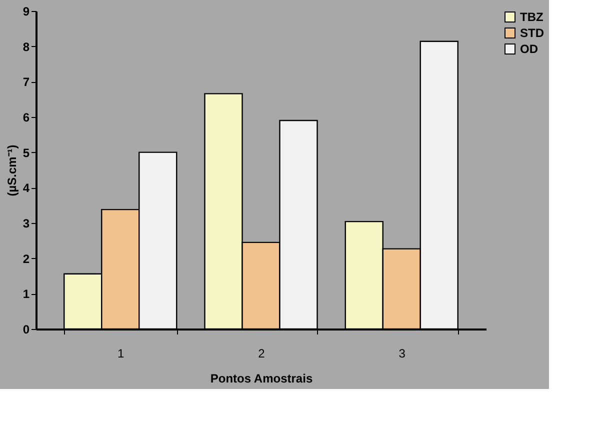 Image resolution: width=607 pixels, height=443 pixels. What do you see at coordinates (26, 11) in the screenshot?
I see `y-tick-label: 9` at bounding box center [26, 11].